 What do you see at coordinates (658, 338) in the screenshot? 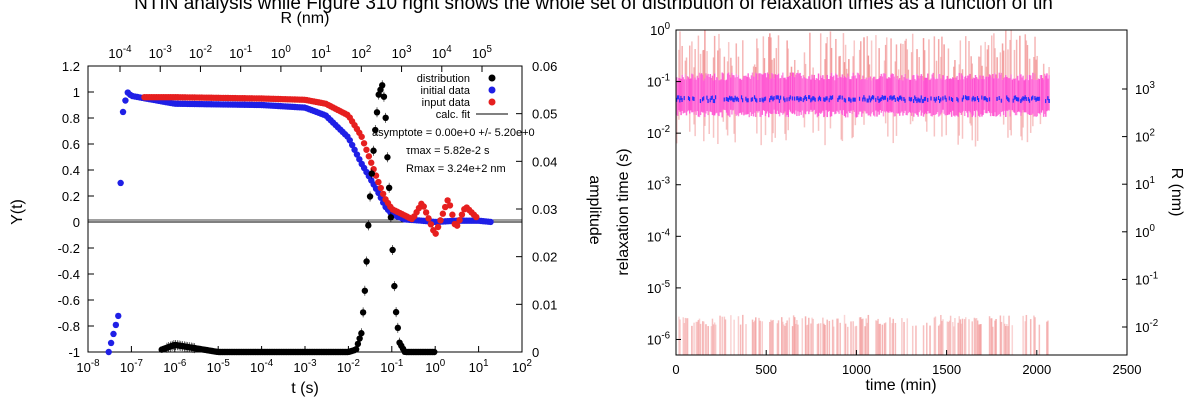
I see `heatmap-y-tick-label: 10⁻⁶` at bounding box center [658, 338].